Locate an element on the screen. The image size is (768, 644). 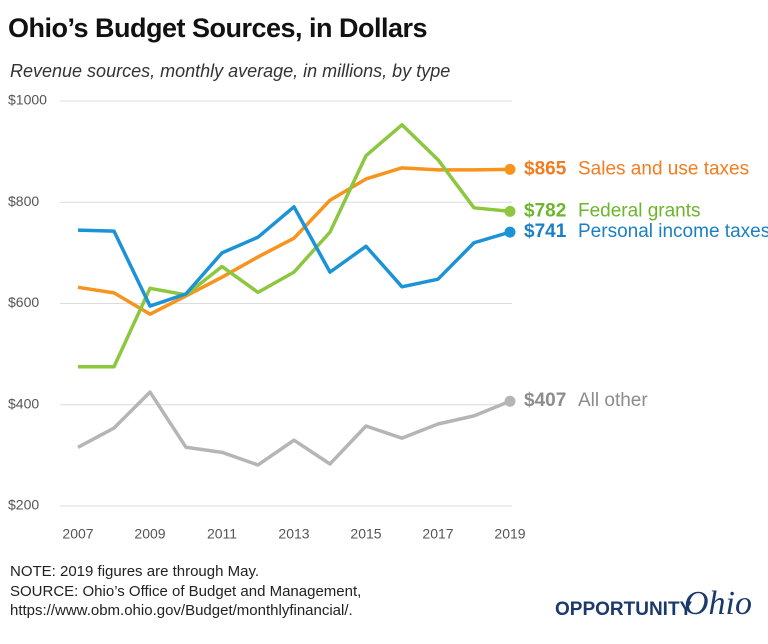
value-label: $407 is located at coordinates (545, 400).